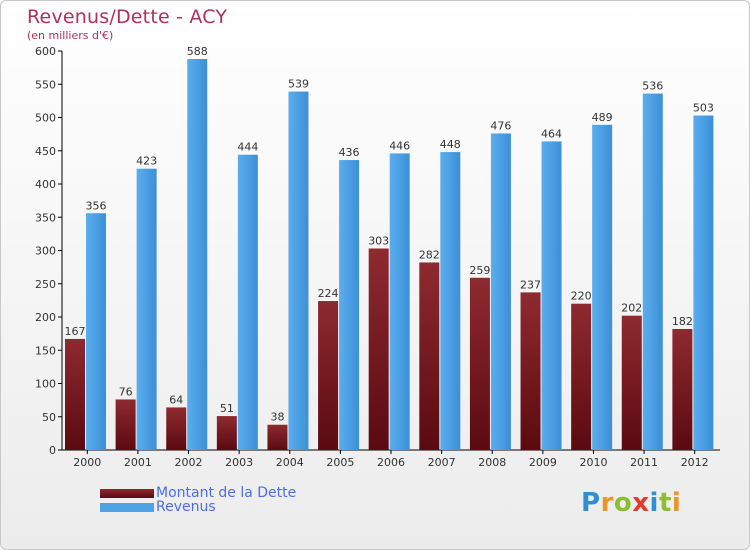 The image size is (750, 550). What do you see at coordinates (602, 117) in the screenshot?
I see `bar-value-label: 489` at bounding box center [602, 117].